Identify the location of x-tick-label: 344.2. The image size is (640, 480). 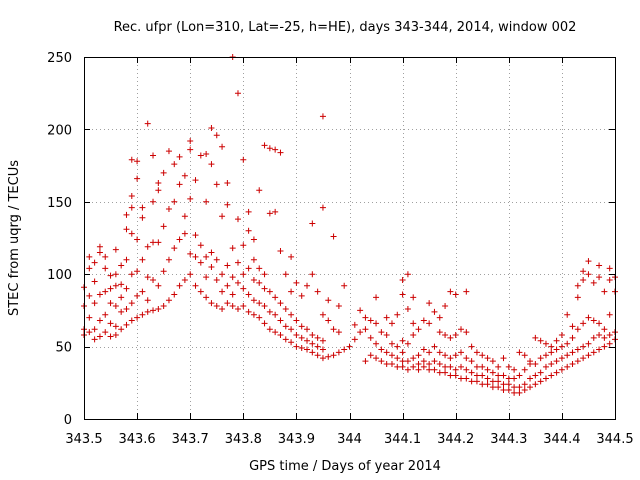
(455, 439).